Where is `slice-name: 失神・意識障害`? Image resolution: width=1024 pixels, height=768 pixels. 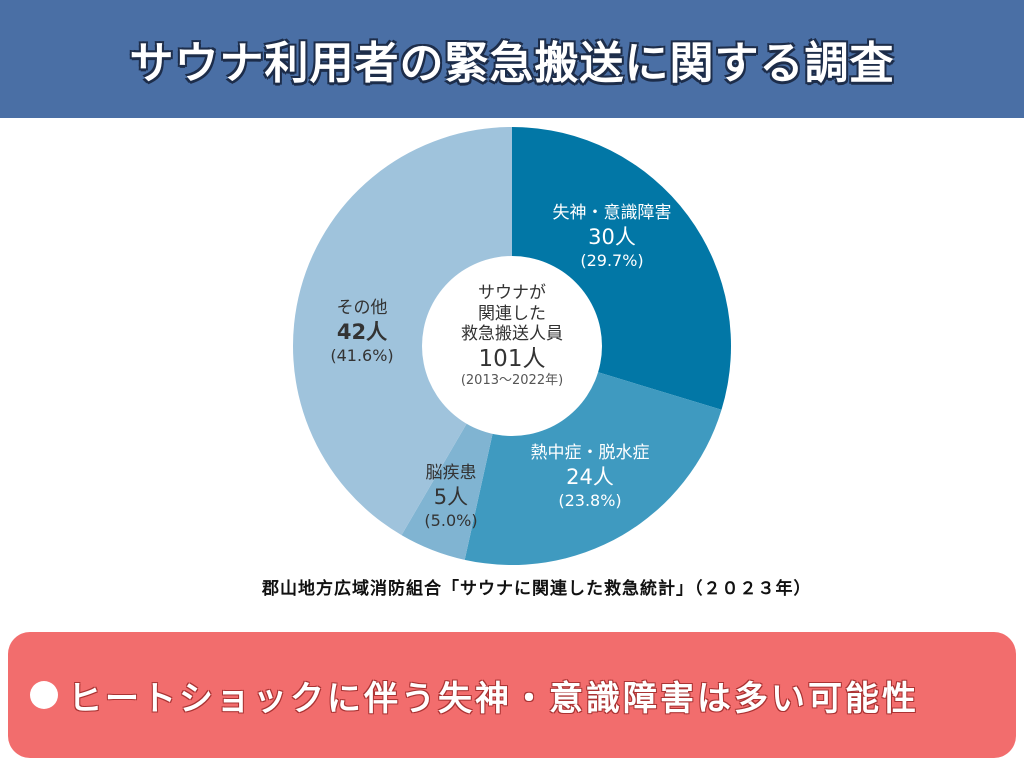 slice-name: 失神・意識障害 is located at coordinates (612, 213).